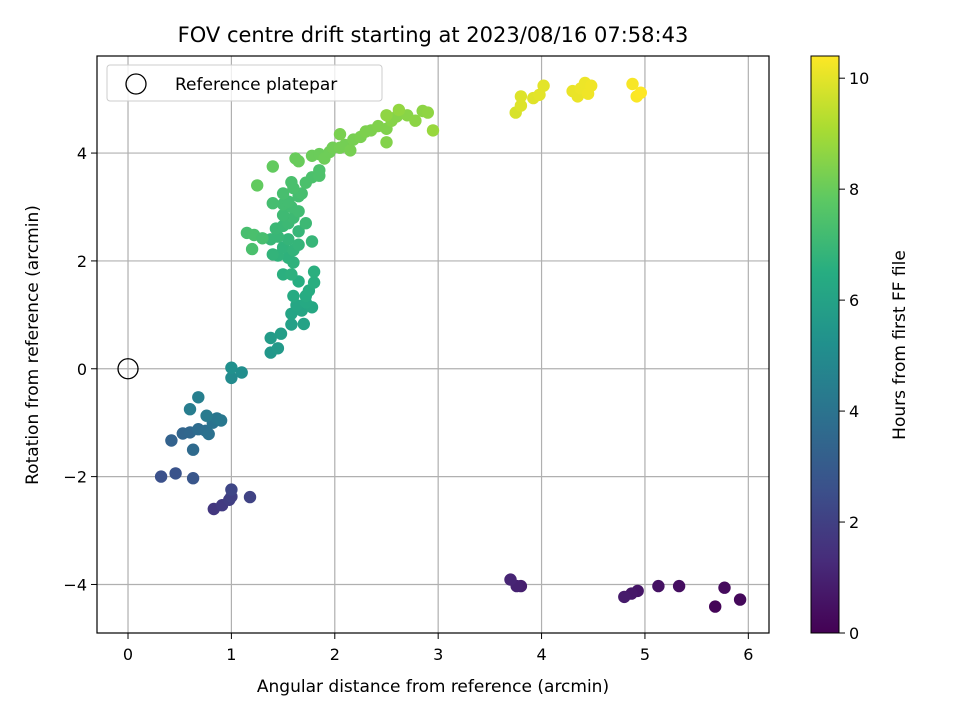 Image resolution: width=960 pixels, height=720 pixels. I want to click on colorbar: 0 2 4 6 8 10 Hours from first FF file, so click(860, 349).